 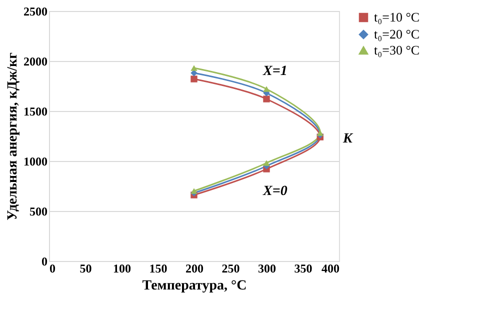 What do you see at coordinates (36, 61) in the screenshot?
I see `y-tick-label: 2000` at bounding box center [36, 61].